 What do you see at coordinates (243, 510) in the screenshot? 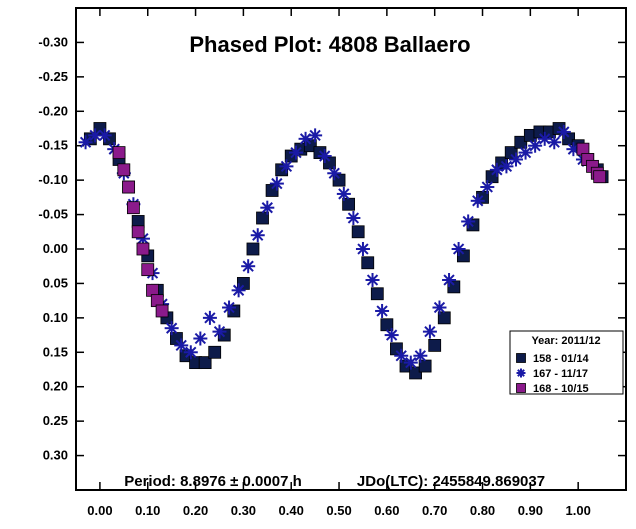
I see `x-tick-label: 0.30` at bounding box center [243, 510].